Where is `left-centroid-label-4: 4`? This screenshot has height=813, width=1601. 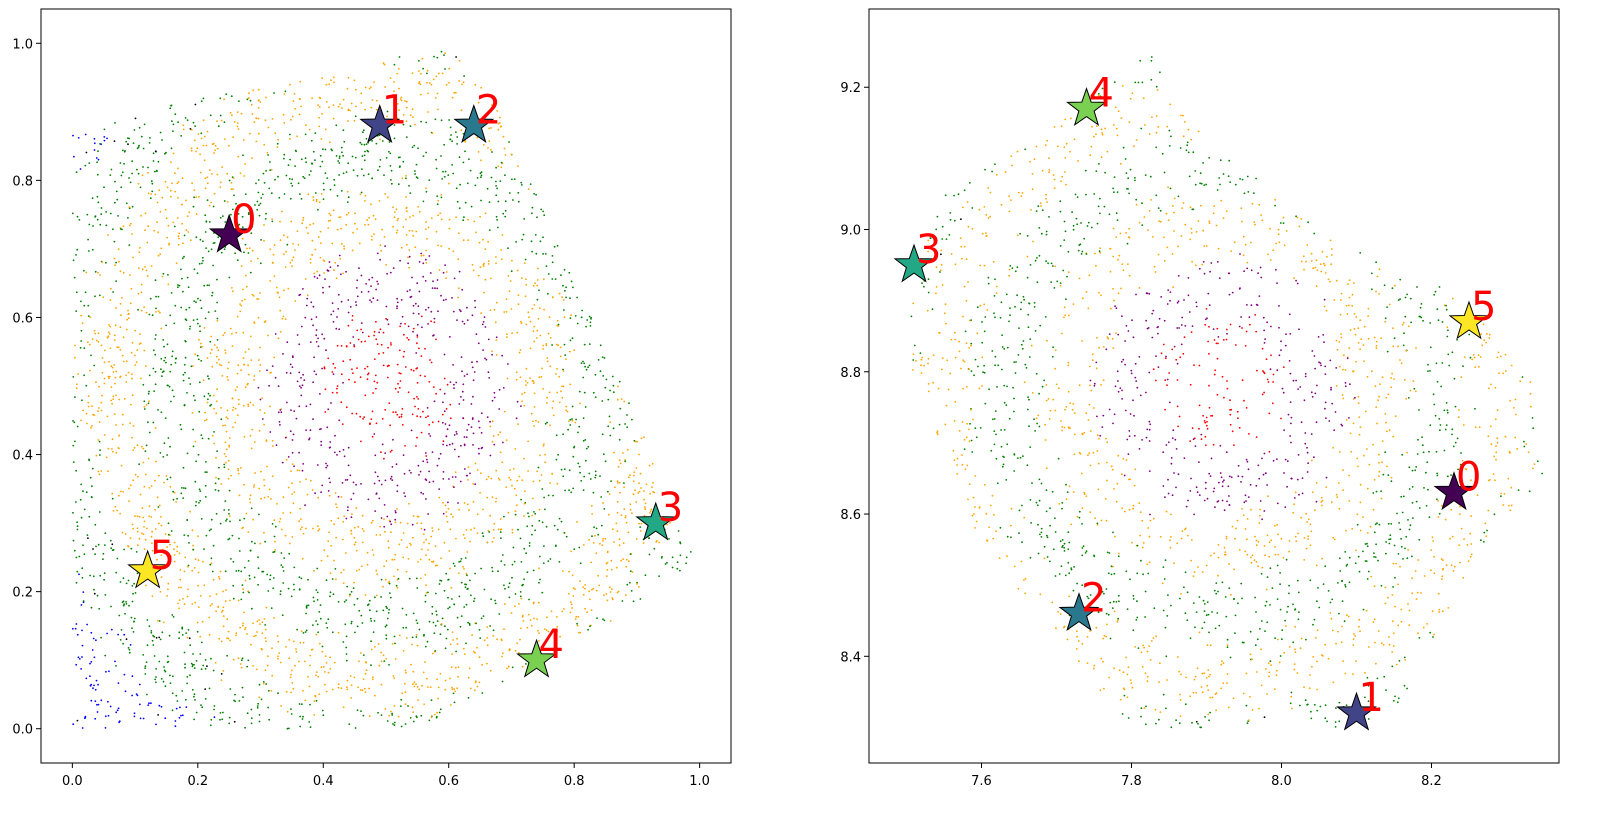 left-centroid-label-4: 4 is located at coordinates (551, 645).